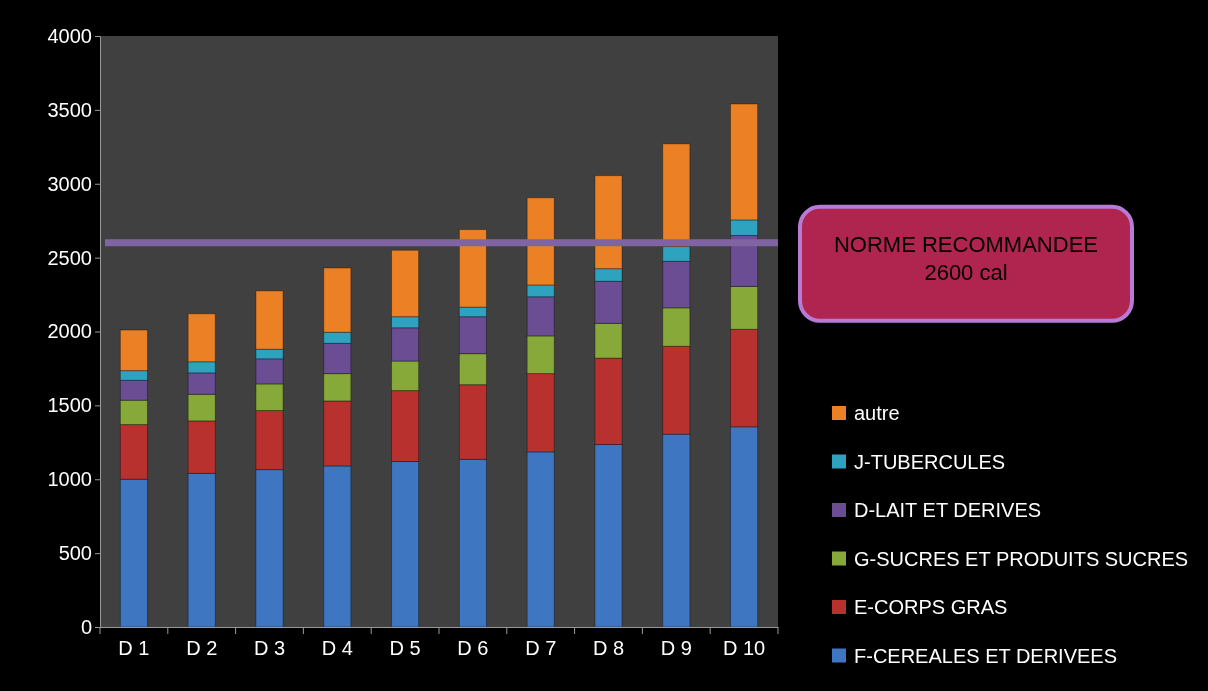 The height and width of the screenshot is (691, 1208). Describe the element at coordinates (69, 331) in the screenshot. I see `y-tick-label: 2000` at that location.